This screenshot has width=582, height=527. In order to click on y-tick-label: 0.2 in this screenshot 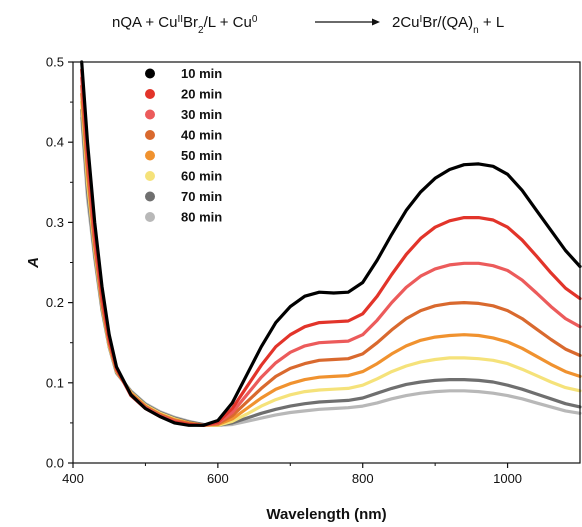, I will do `click(55, 302)`.